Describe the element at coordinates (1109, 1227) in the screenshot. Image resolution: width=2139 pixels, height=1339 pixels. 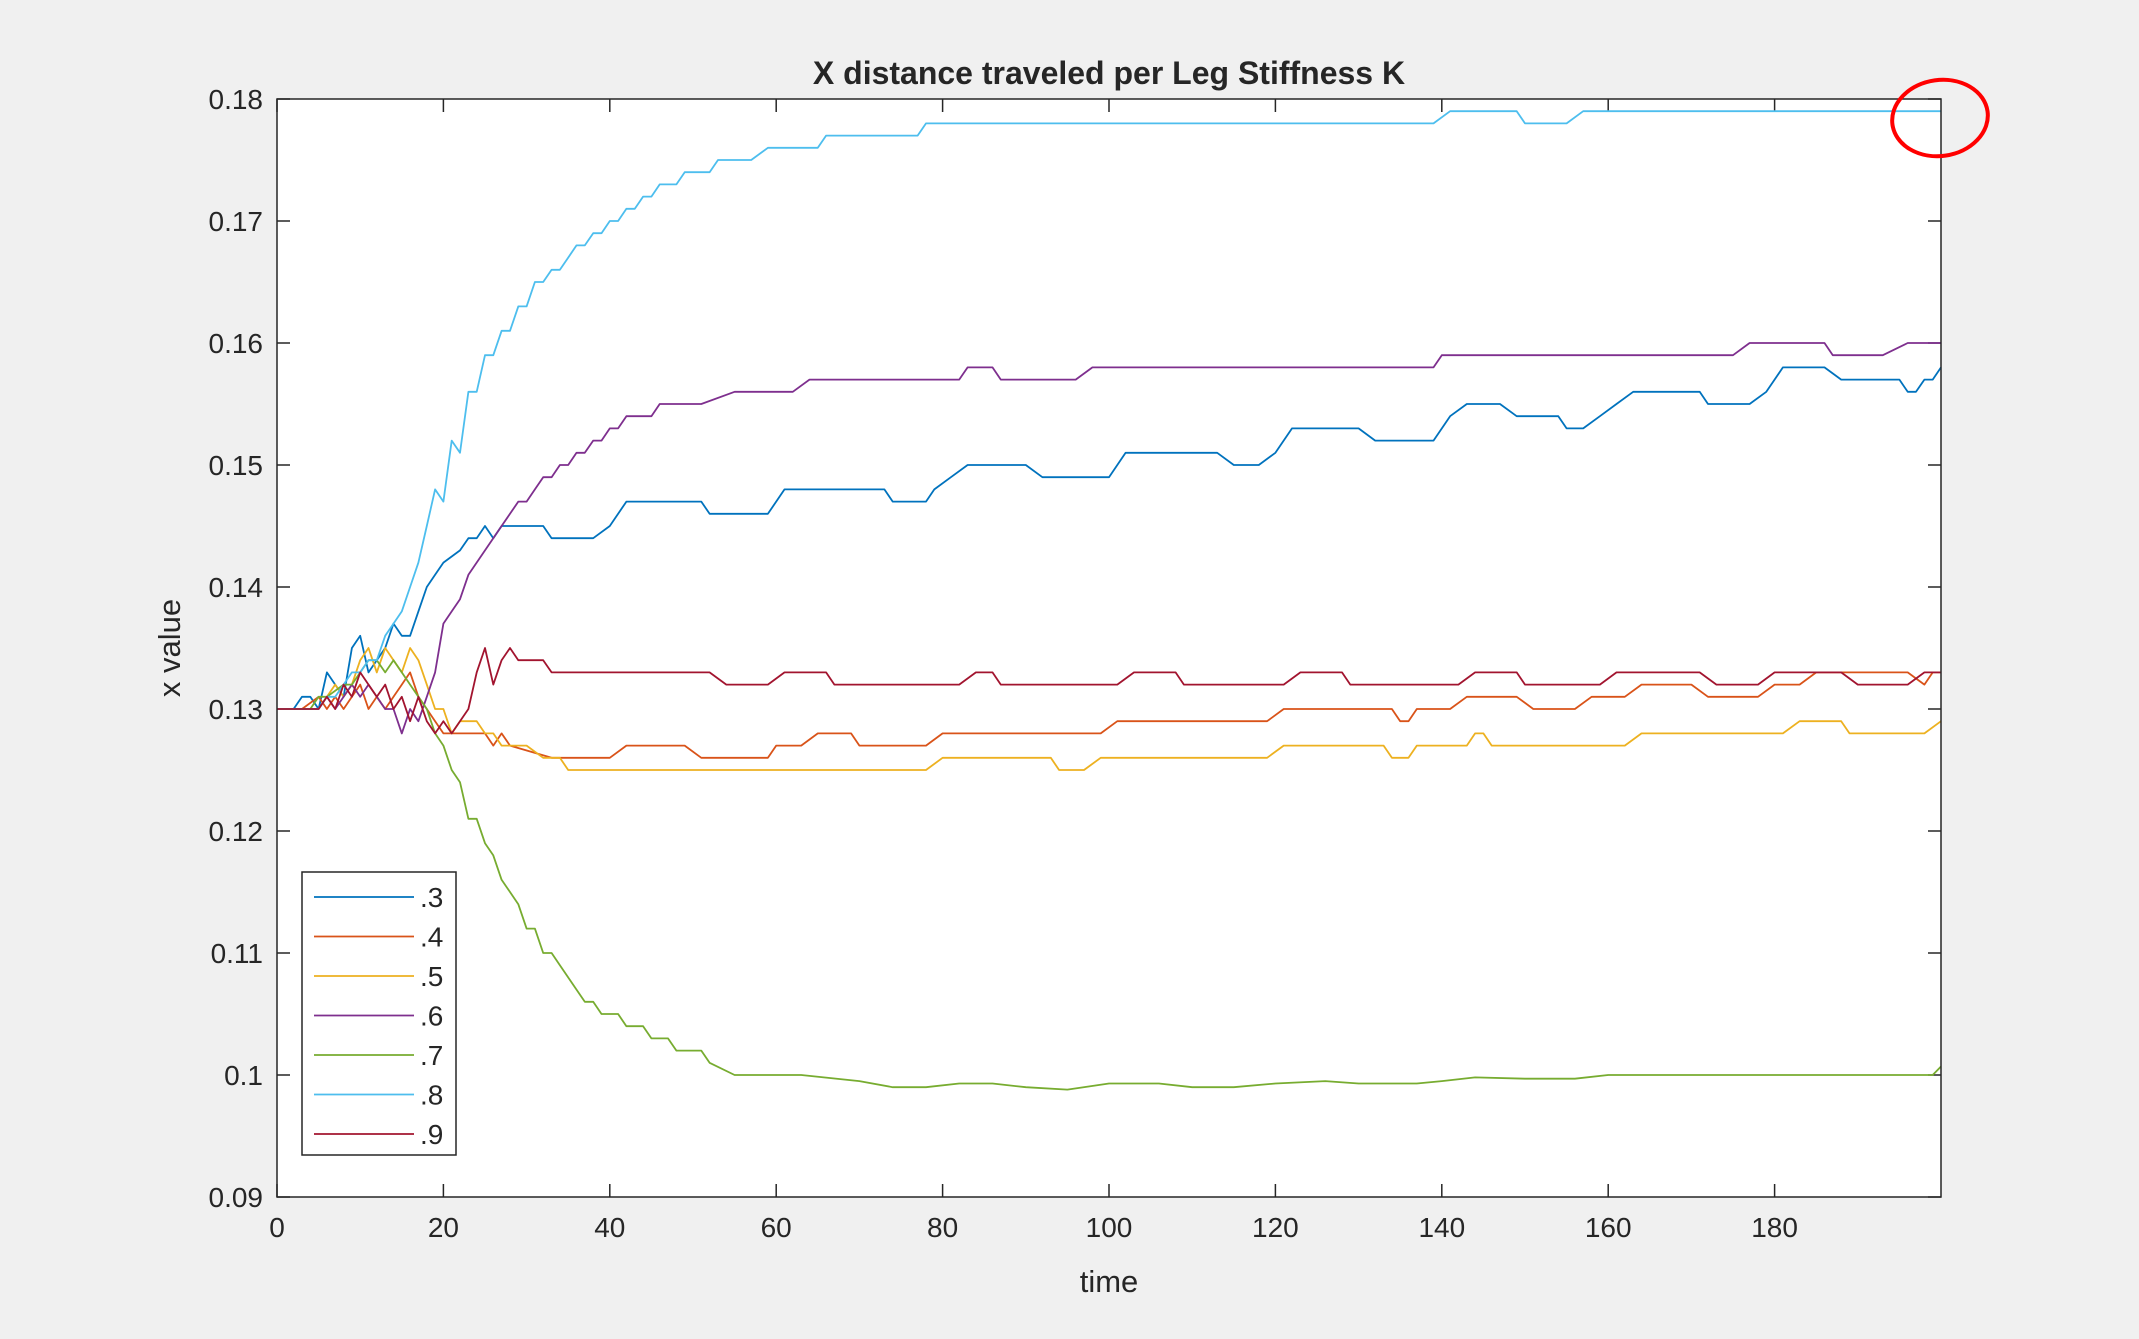
I see `x-tick-label: 100` at that location.